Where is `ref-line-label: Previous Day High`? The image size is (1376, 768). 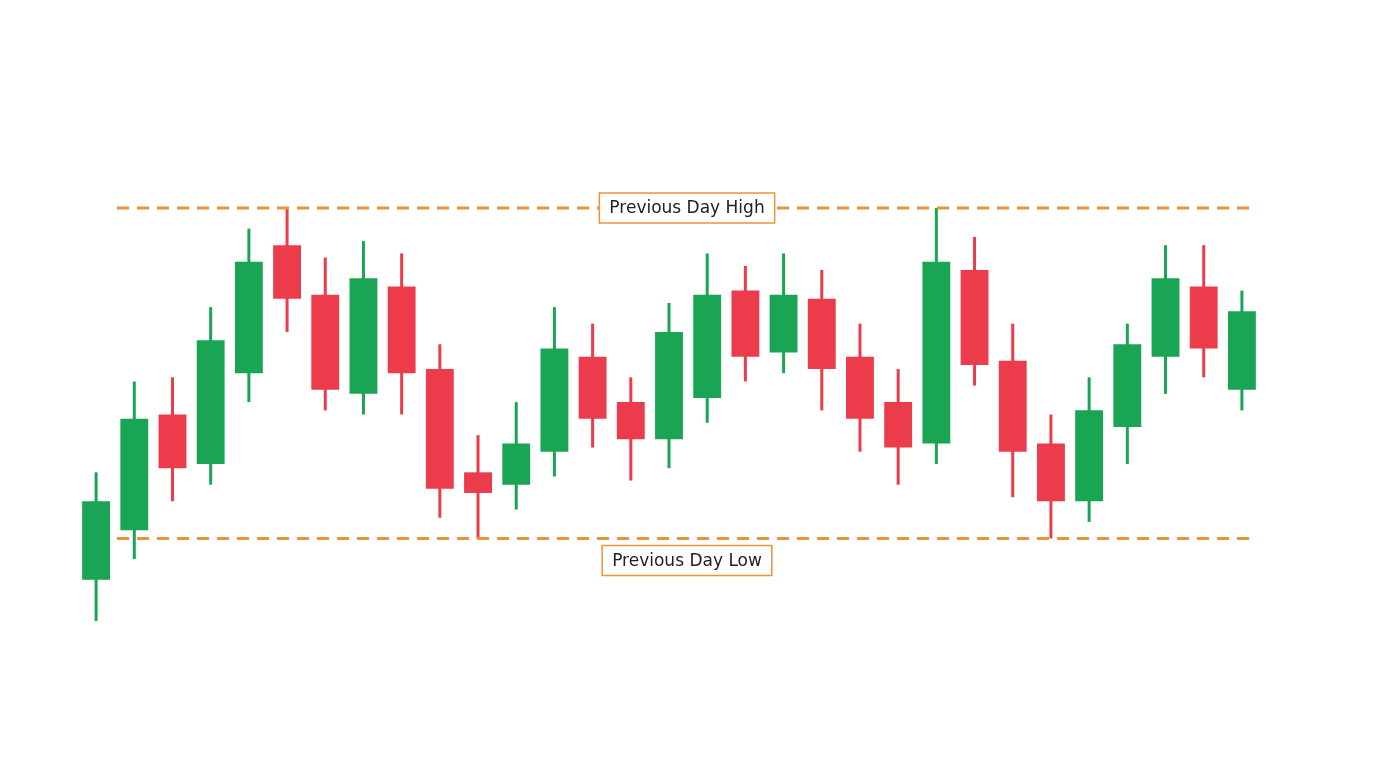 ref-line-label: Previous Day High is located at coordinates (687, 207).